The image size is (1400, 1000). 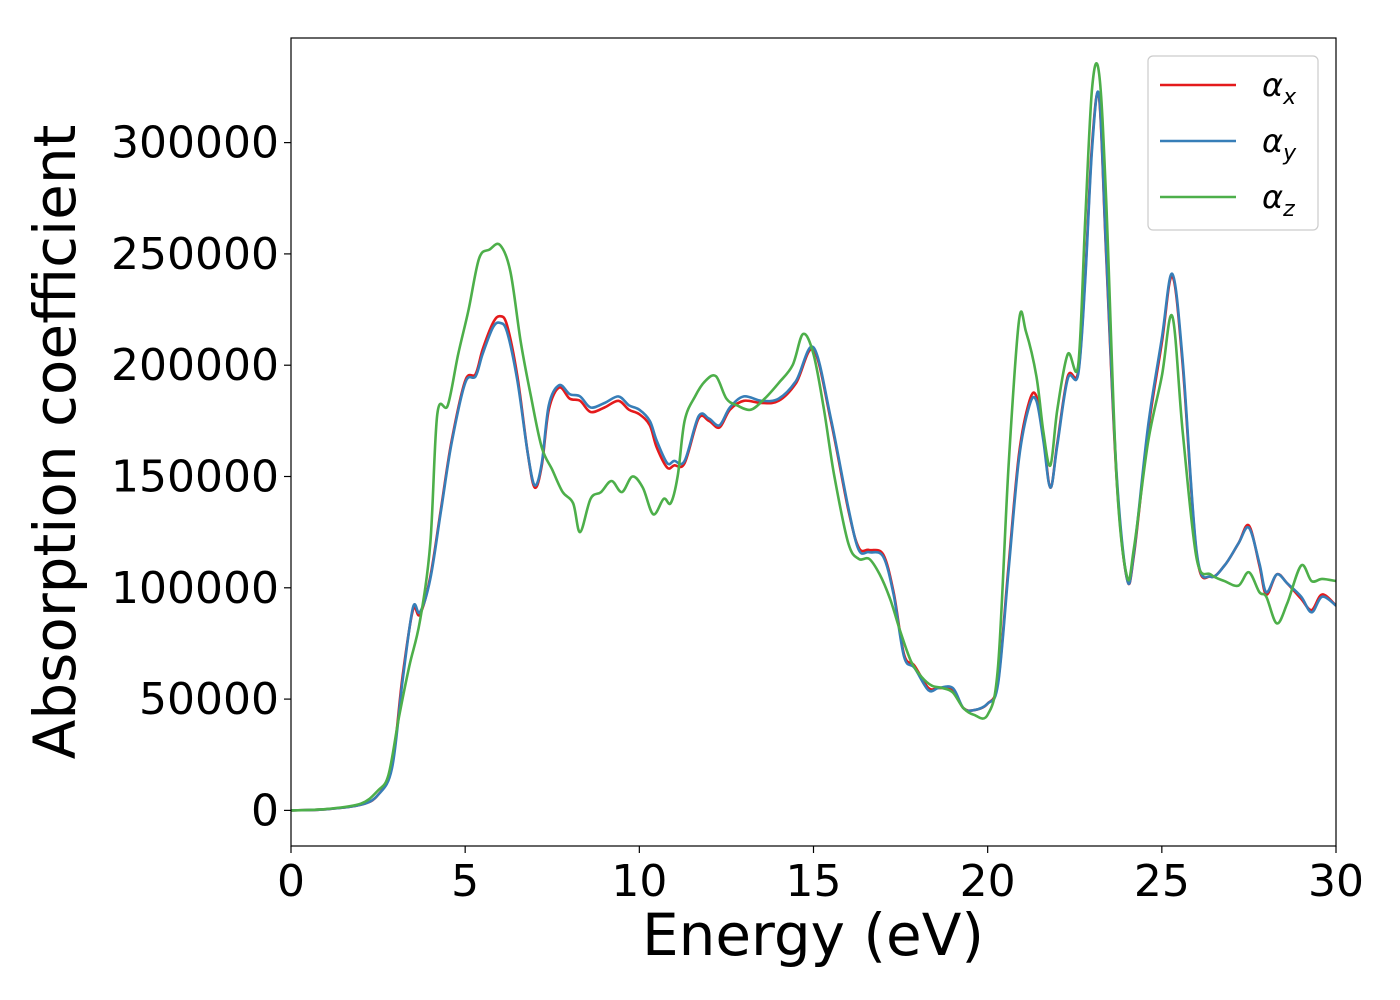 I want to click on legend-label-z: αz, so click(x=1278, y=200).